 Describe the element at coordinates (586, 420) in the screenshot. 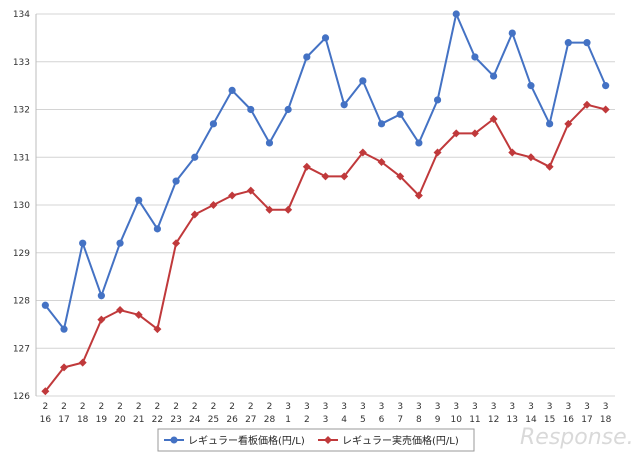

I see `x-tick-day: 17` at that location.